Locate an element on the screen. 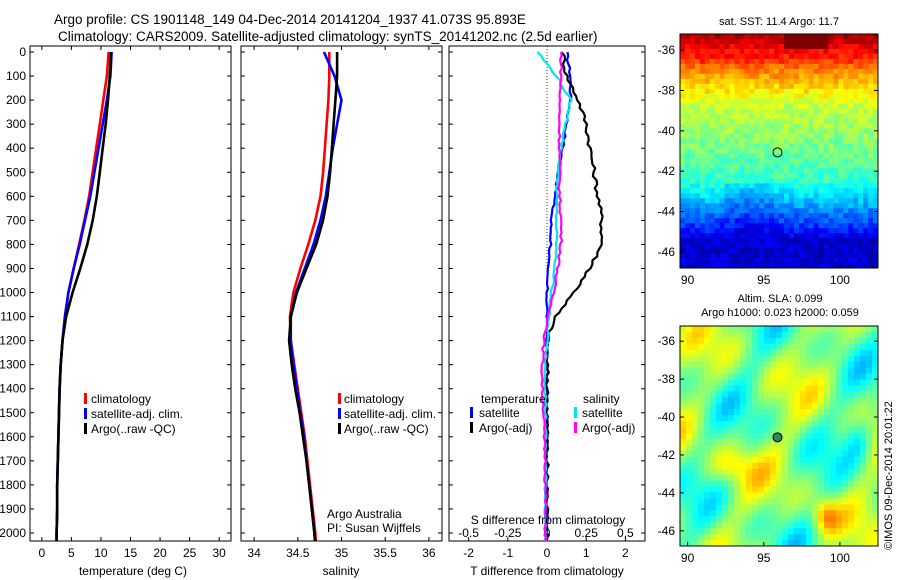 This screenshot has height=580, width=900. x-tick-label: 34.5 is located at coordinates (298, 553).